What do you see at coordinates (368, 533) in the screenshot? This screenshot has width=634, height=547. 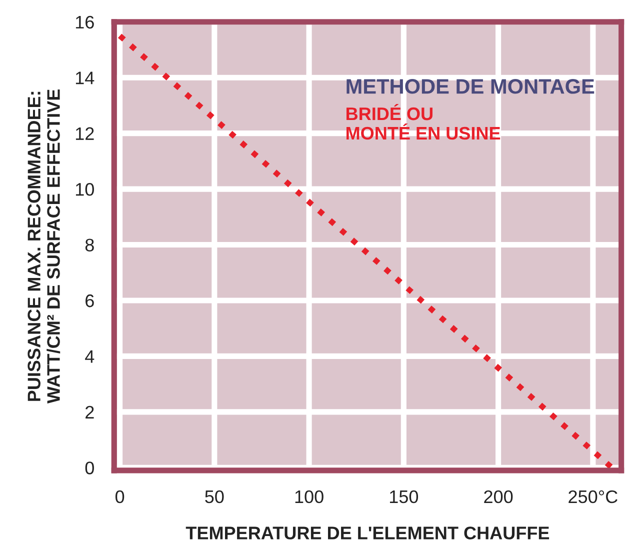 I see `x-axis-title: TEMPERATURE DE L'ELEMENT CHAUFFE` at bounding box center [368, 533].